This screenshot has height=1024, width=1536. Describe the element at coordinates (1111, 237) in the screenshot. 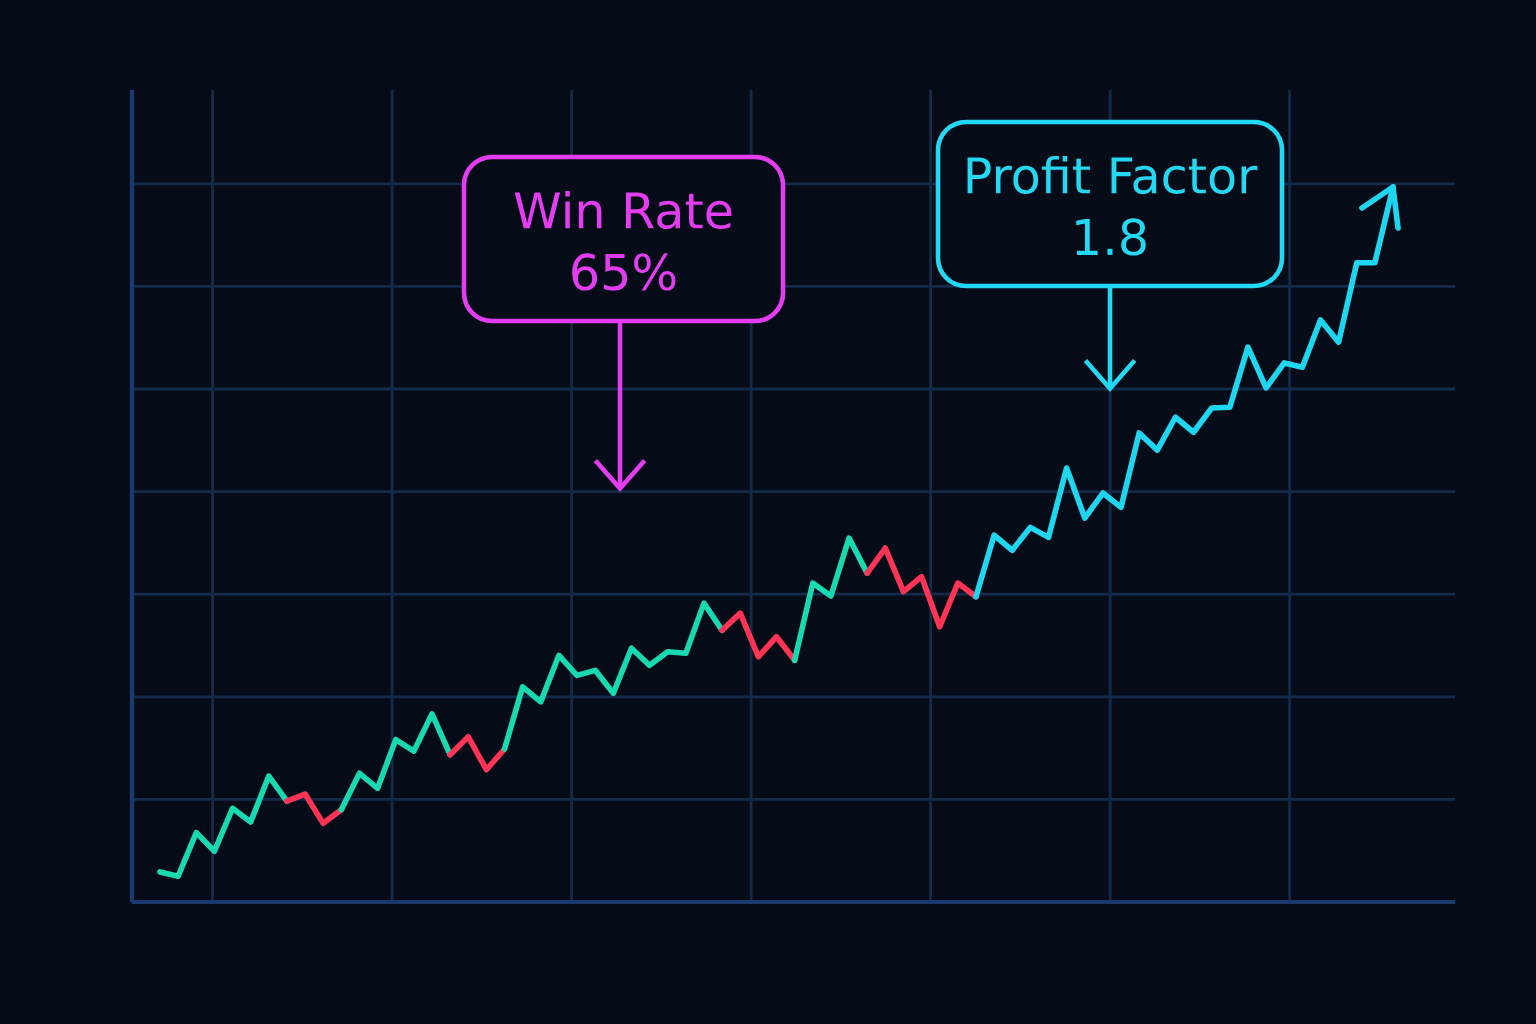

I see `annotation: 1.8` at that location.